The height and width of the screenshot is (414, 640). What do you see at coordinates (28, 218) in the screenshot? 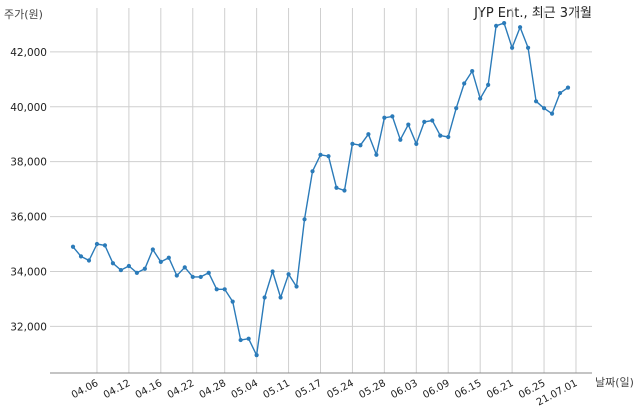
I see `y-tick-label: 36,000` at bounding box center [28, 218].